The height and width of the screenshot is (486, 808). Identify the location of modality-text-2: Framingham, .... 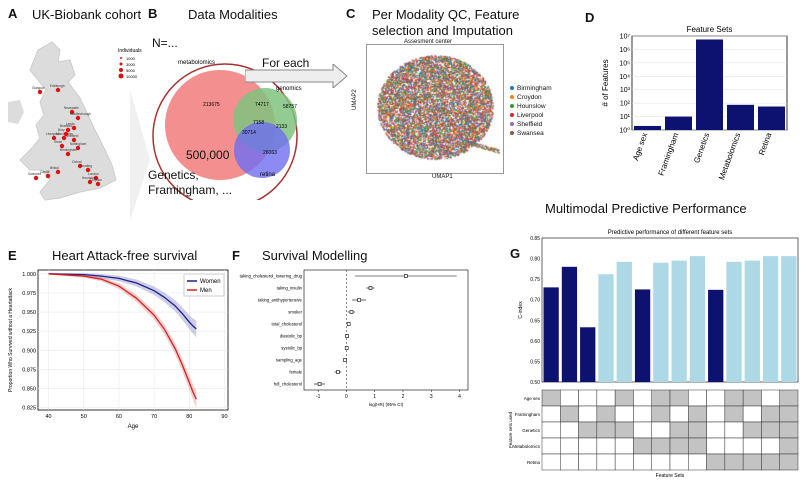
(190, 190).